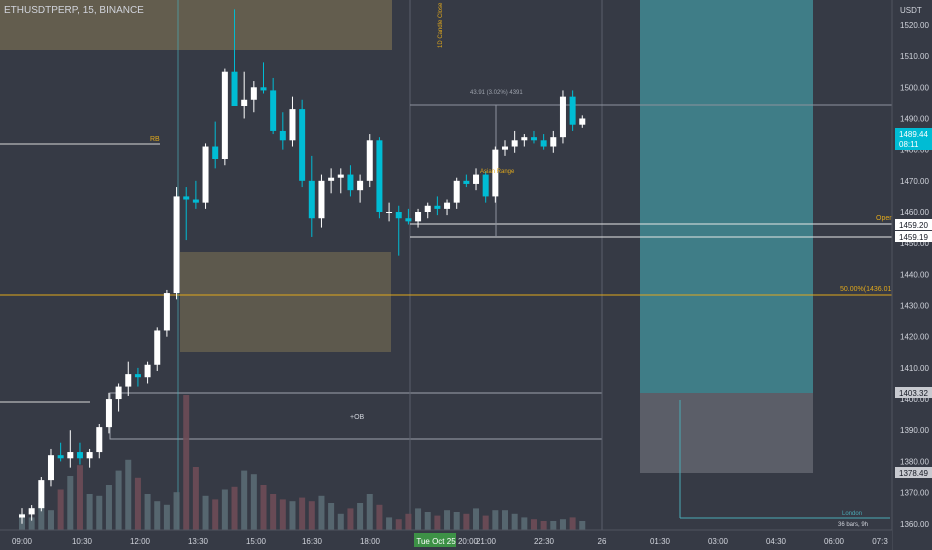  Describe the element at coordinates (914, 524) in the screenshot. I see `price-tick-label: 1360.00` at that location.